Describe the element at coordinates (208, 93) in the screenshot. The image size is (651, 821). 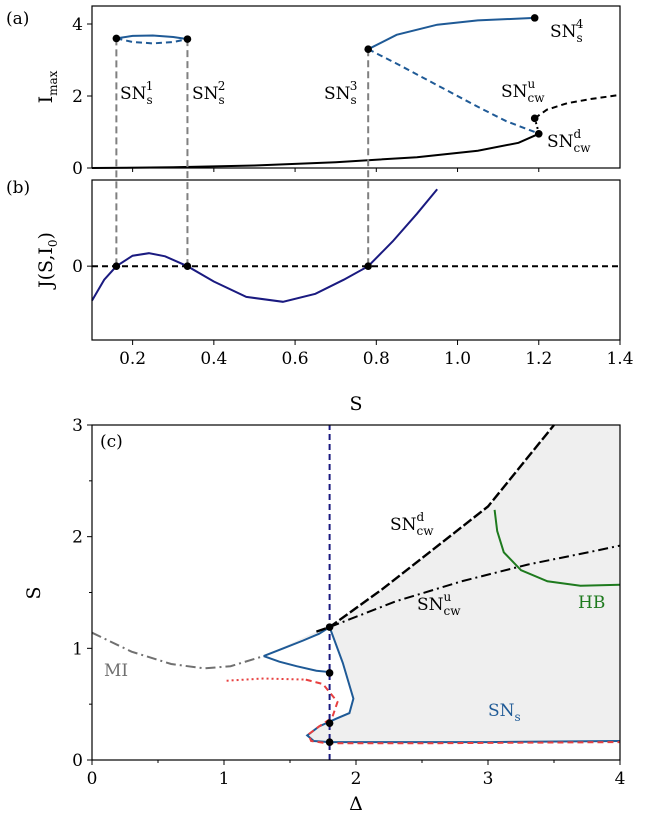
I see `annotation-sn-s2: SNs2` at that location.